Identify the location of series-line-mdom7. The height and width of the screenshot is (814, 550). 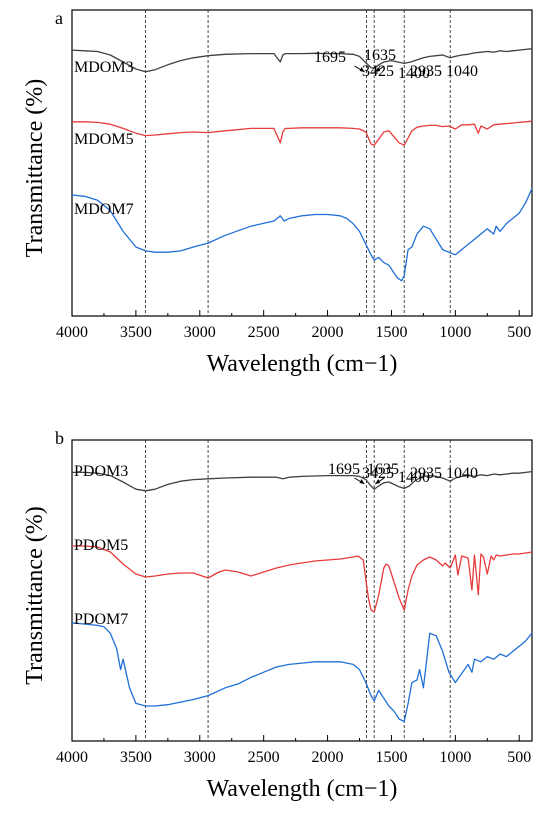
(302, 235).